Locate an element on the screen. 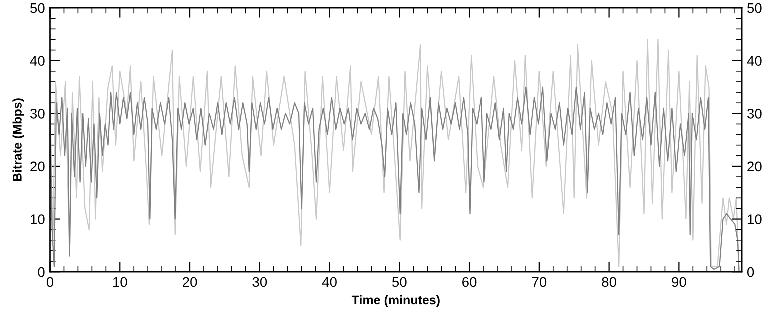 This screenshot has height=322, width=773. y-tick-label: 20 is located at coordinates (37, 167).